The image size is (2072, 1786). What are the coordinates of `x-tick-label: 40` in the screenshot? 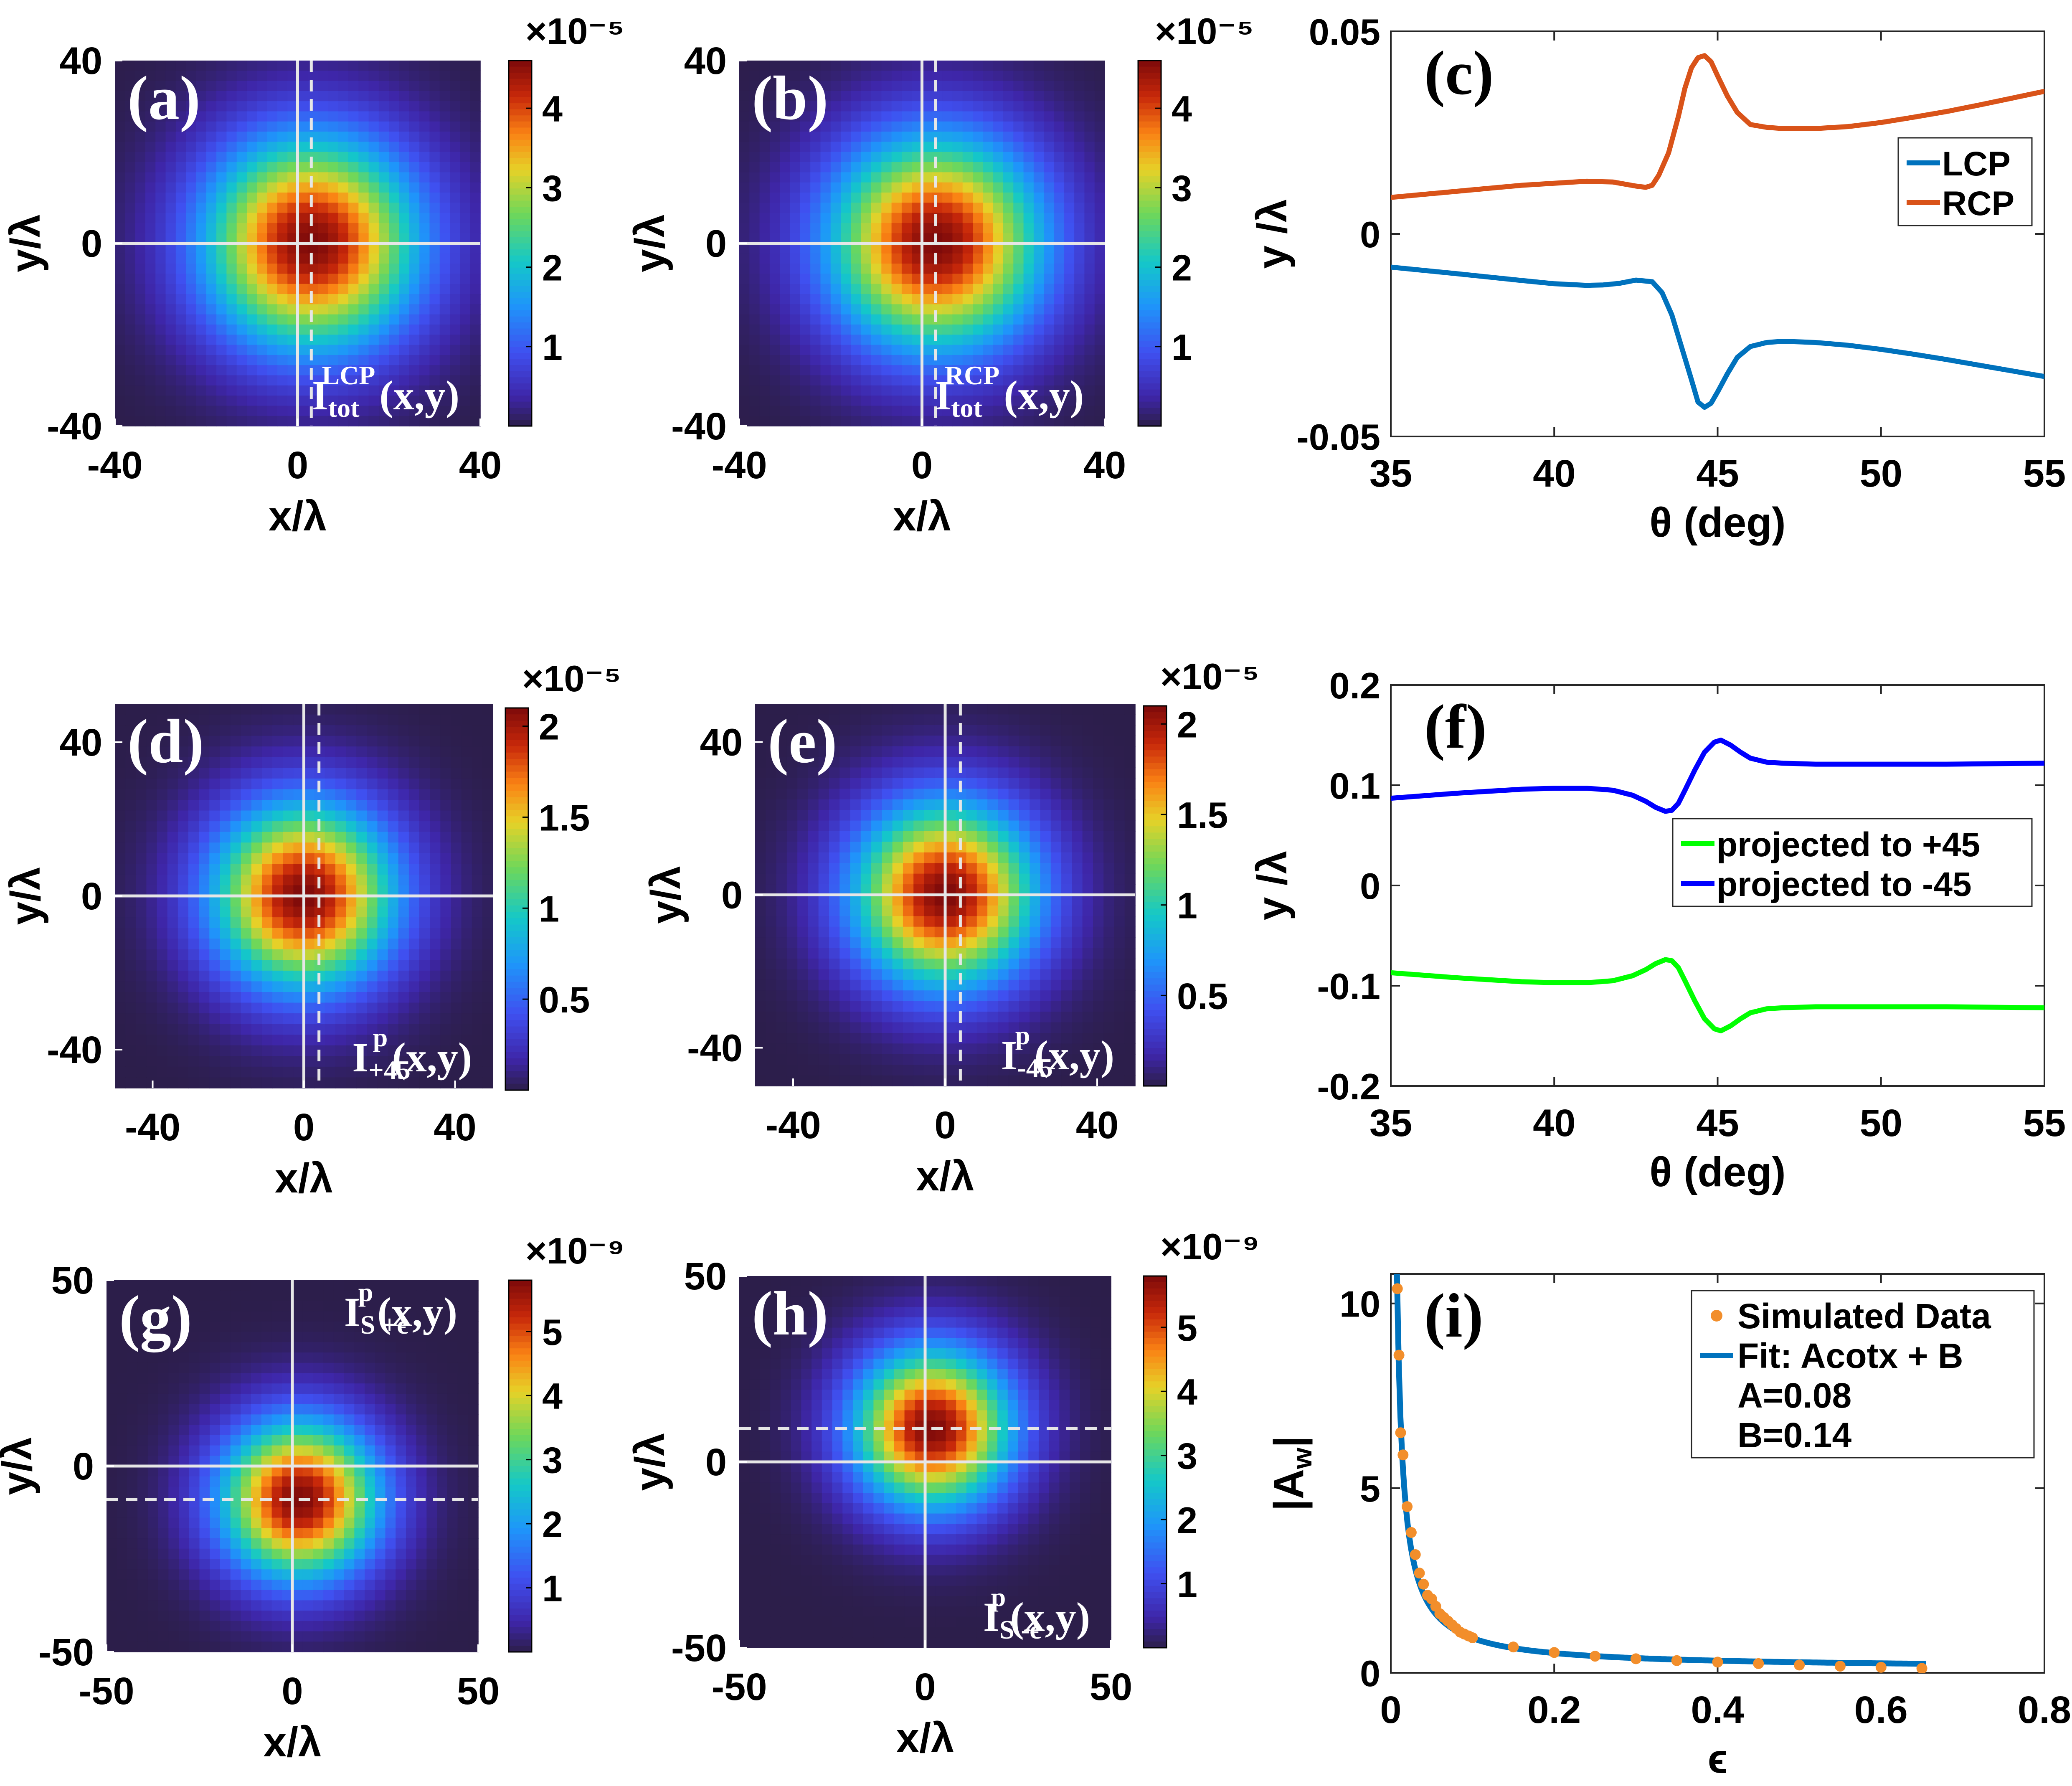 It's located at (480, 466).